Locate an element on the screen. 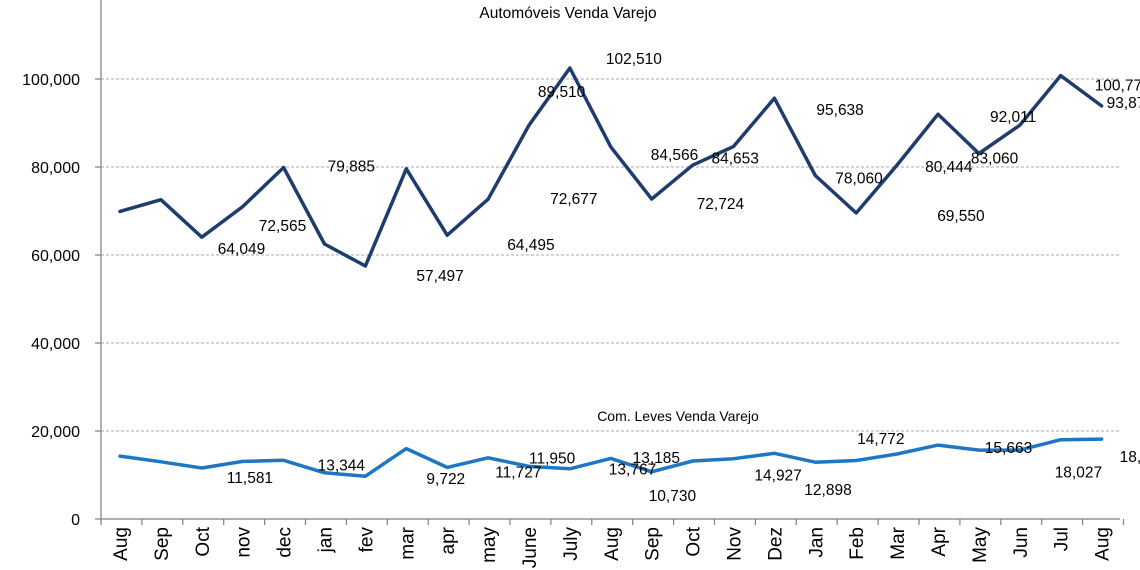  data-label: 14,927 is located at coordinates (777, 475).